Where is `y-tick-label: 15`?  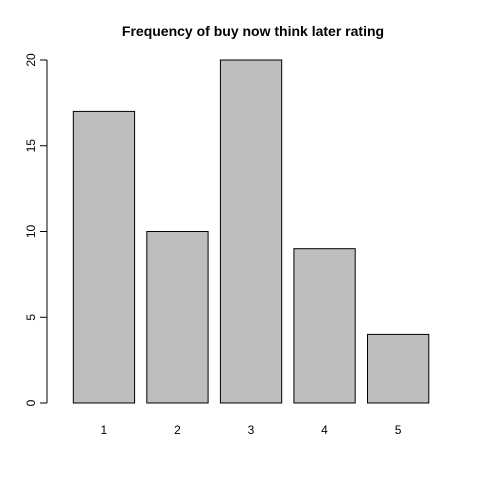
y-tick-label: 15 is located at coordinates (31, 146).